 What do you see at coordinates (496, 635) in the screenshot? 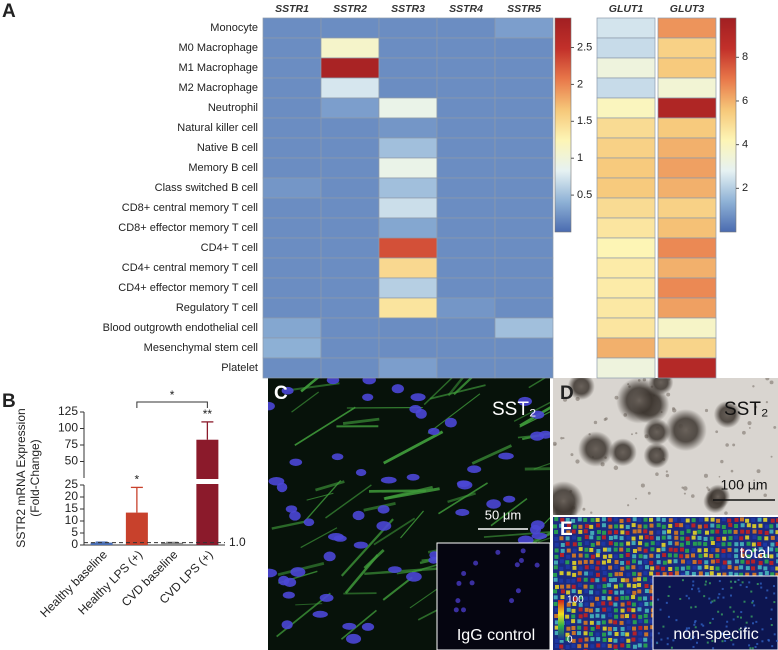
I see `inset-label: IgG control` at bounding box center [496, 635].